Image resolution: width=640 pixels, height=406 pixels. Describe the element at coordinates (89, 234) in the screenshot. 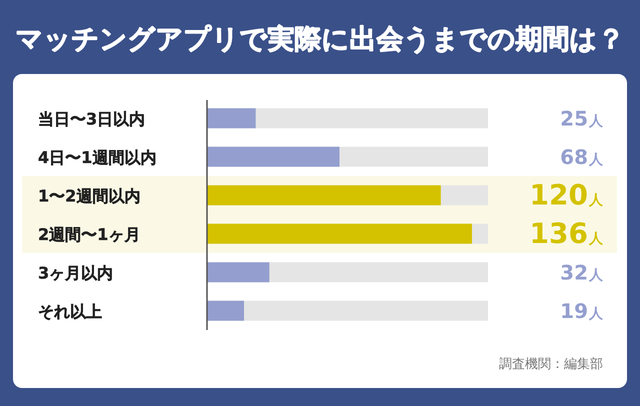

I see `y-tick-label: 2週間〜1ヶ月` at that location.